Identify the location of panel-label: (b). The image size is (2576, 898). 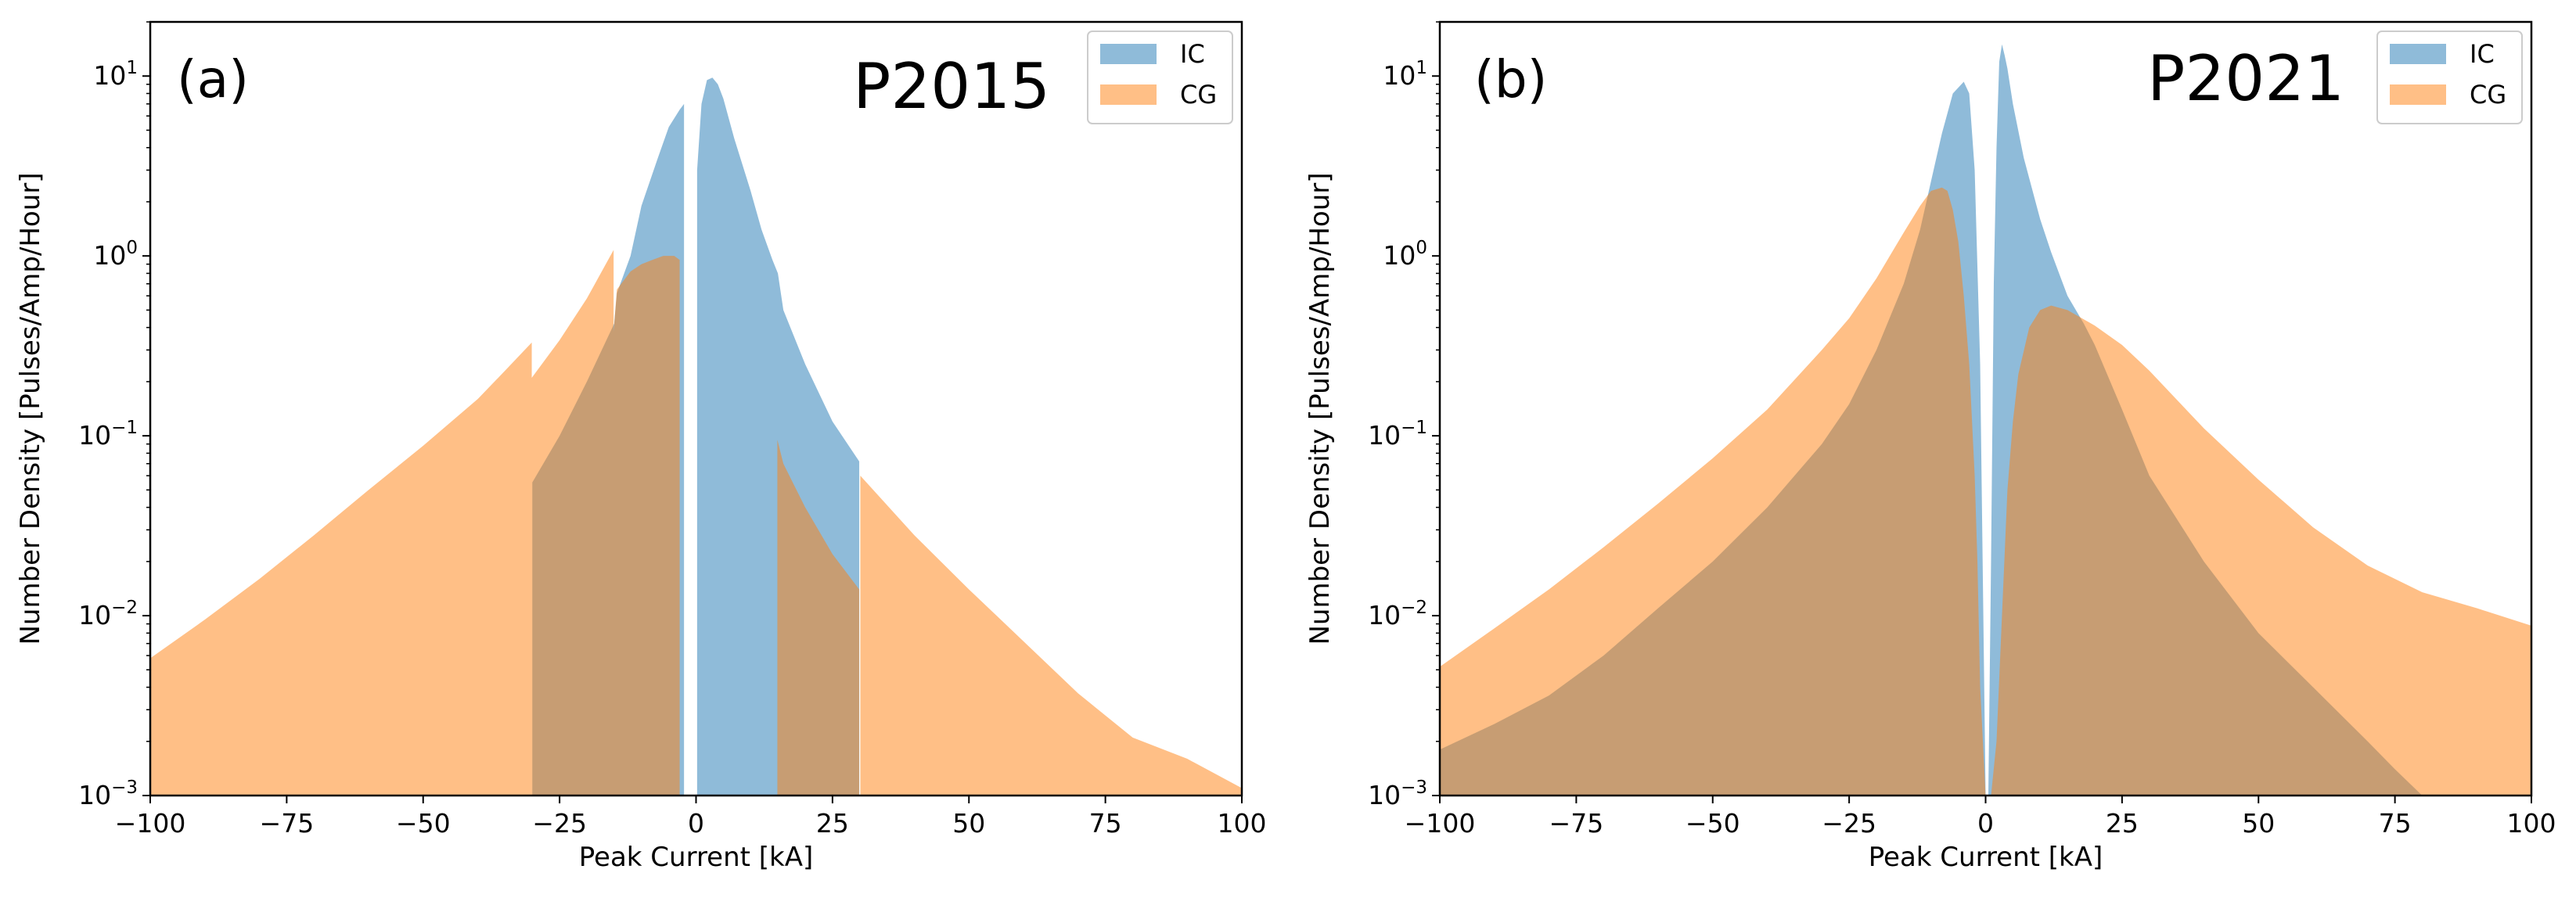
(1510, 79).